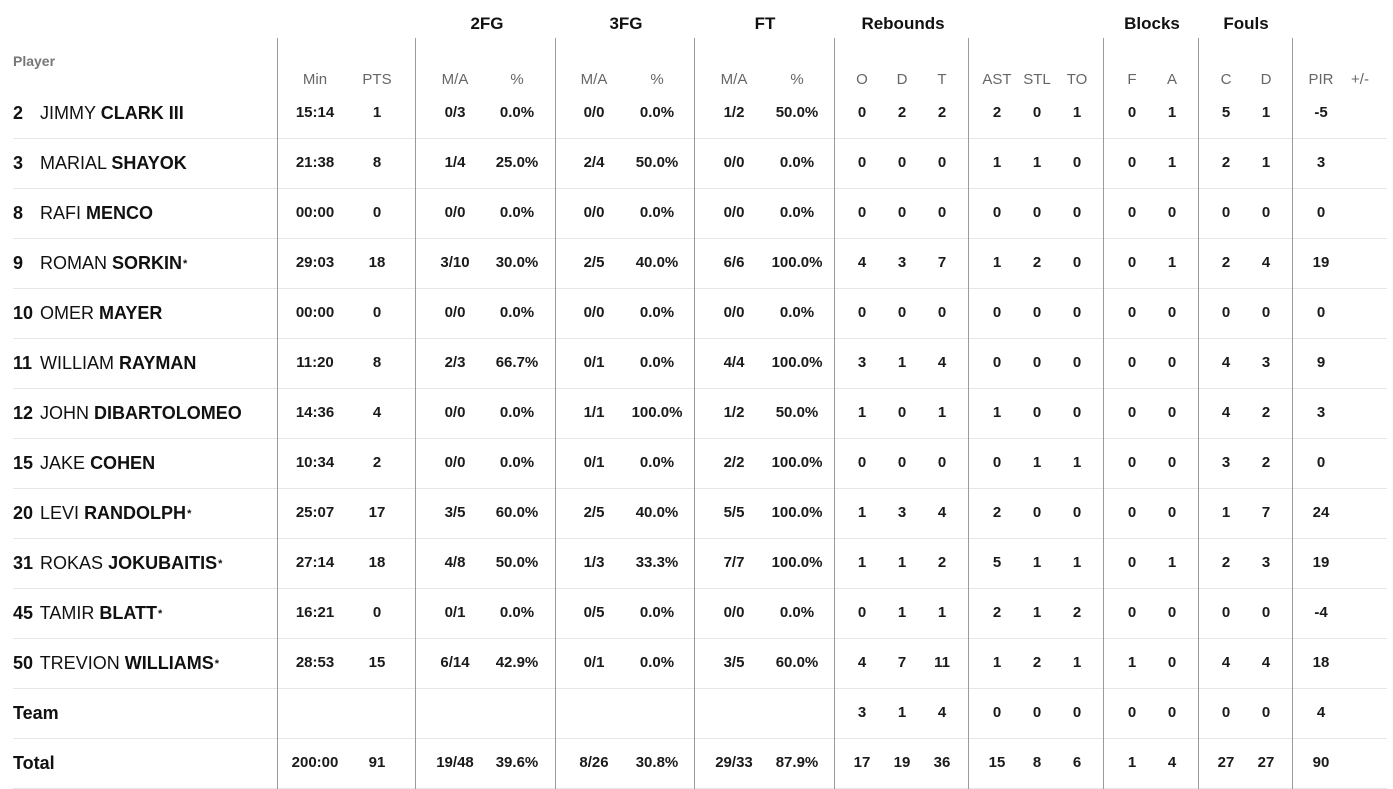 The image size is (1393, 789). I want to click on stat-foul-c: 4, so click(1226, 662).